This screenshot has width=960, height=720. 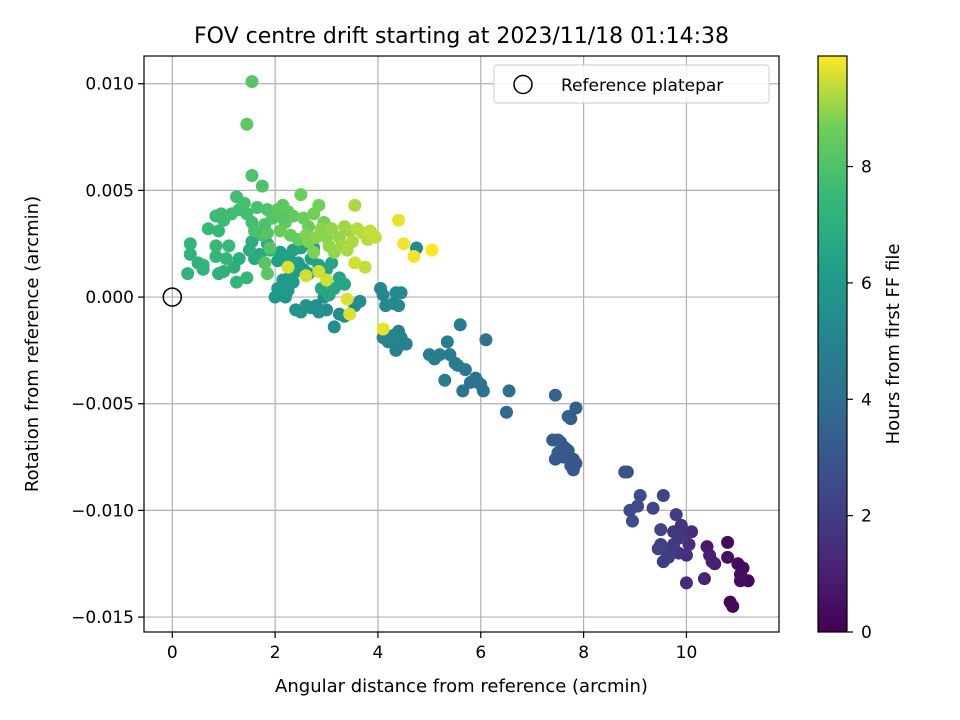 What do you see at coordinates (109, 191) in the screenshot?
I see `y-tick-label: 0.005` at bounding box center [109, 191].